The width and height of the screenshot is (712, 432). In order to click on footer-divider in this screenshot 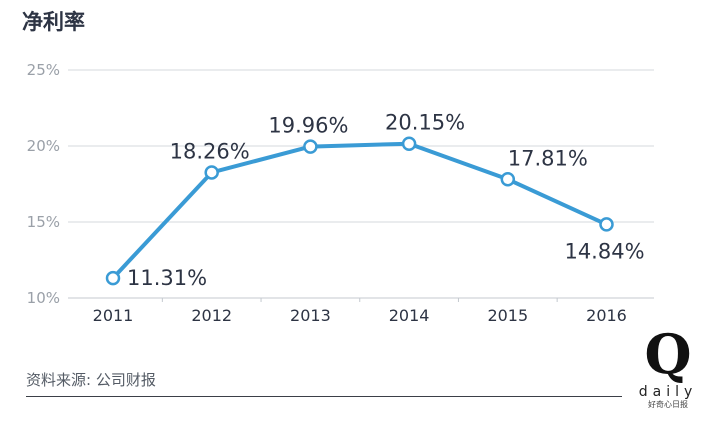, I will do `click(324, 396)`.